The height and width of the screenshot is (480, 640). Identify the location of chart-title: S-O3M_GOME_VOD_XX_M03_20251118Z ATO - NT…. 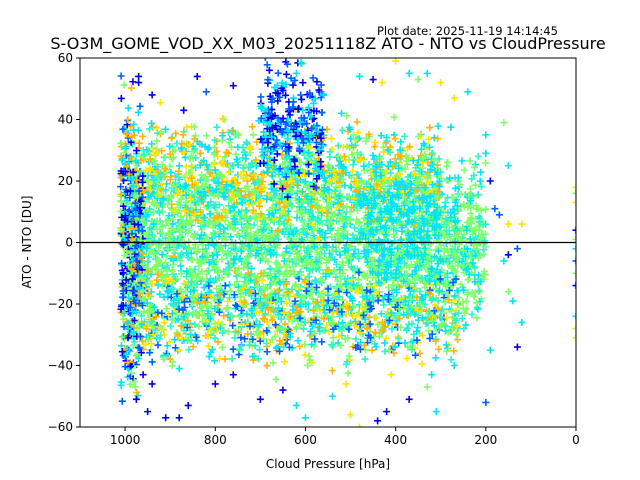
(327, 44).